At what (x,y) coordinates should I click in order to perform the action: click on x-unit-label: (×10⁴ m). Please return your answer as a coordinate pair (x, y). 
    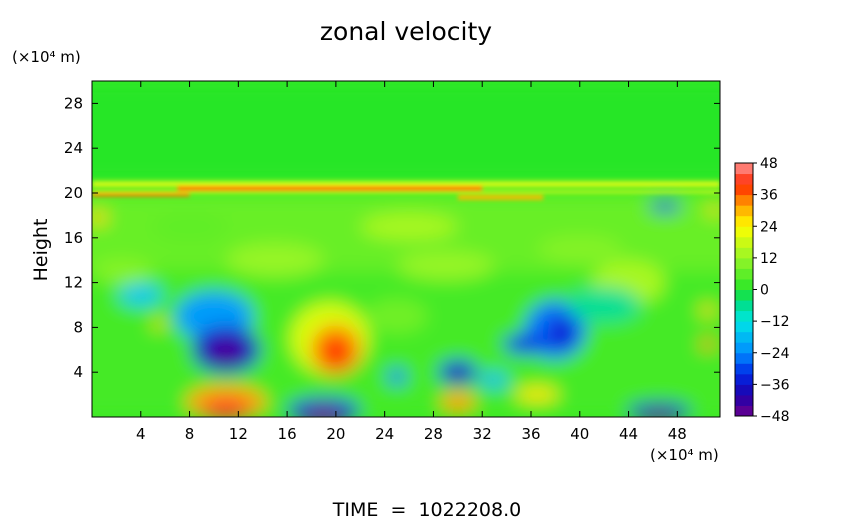
    Looking at the image, I should click on (684, 455).